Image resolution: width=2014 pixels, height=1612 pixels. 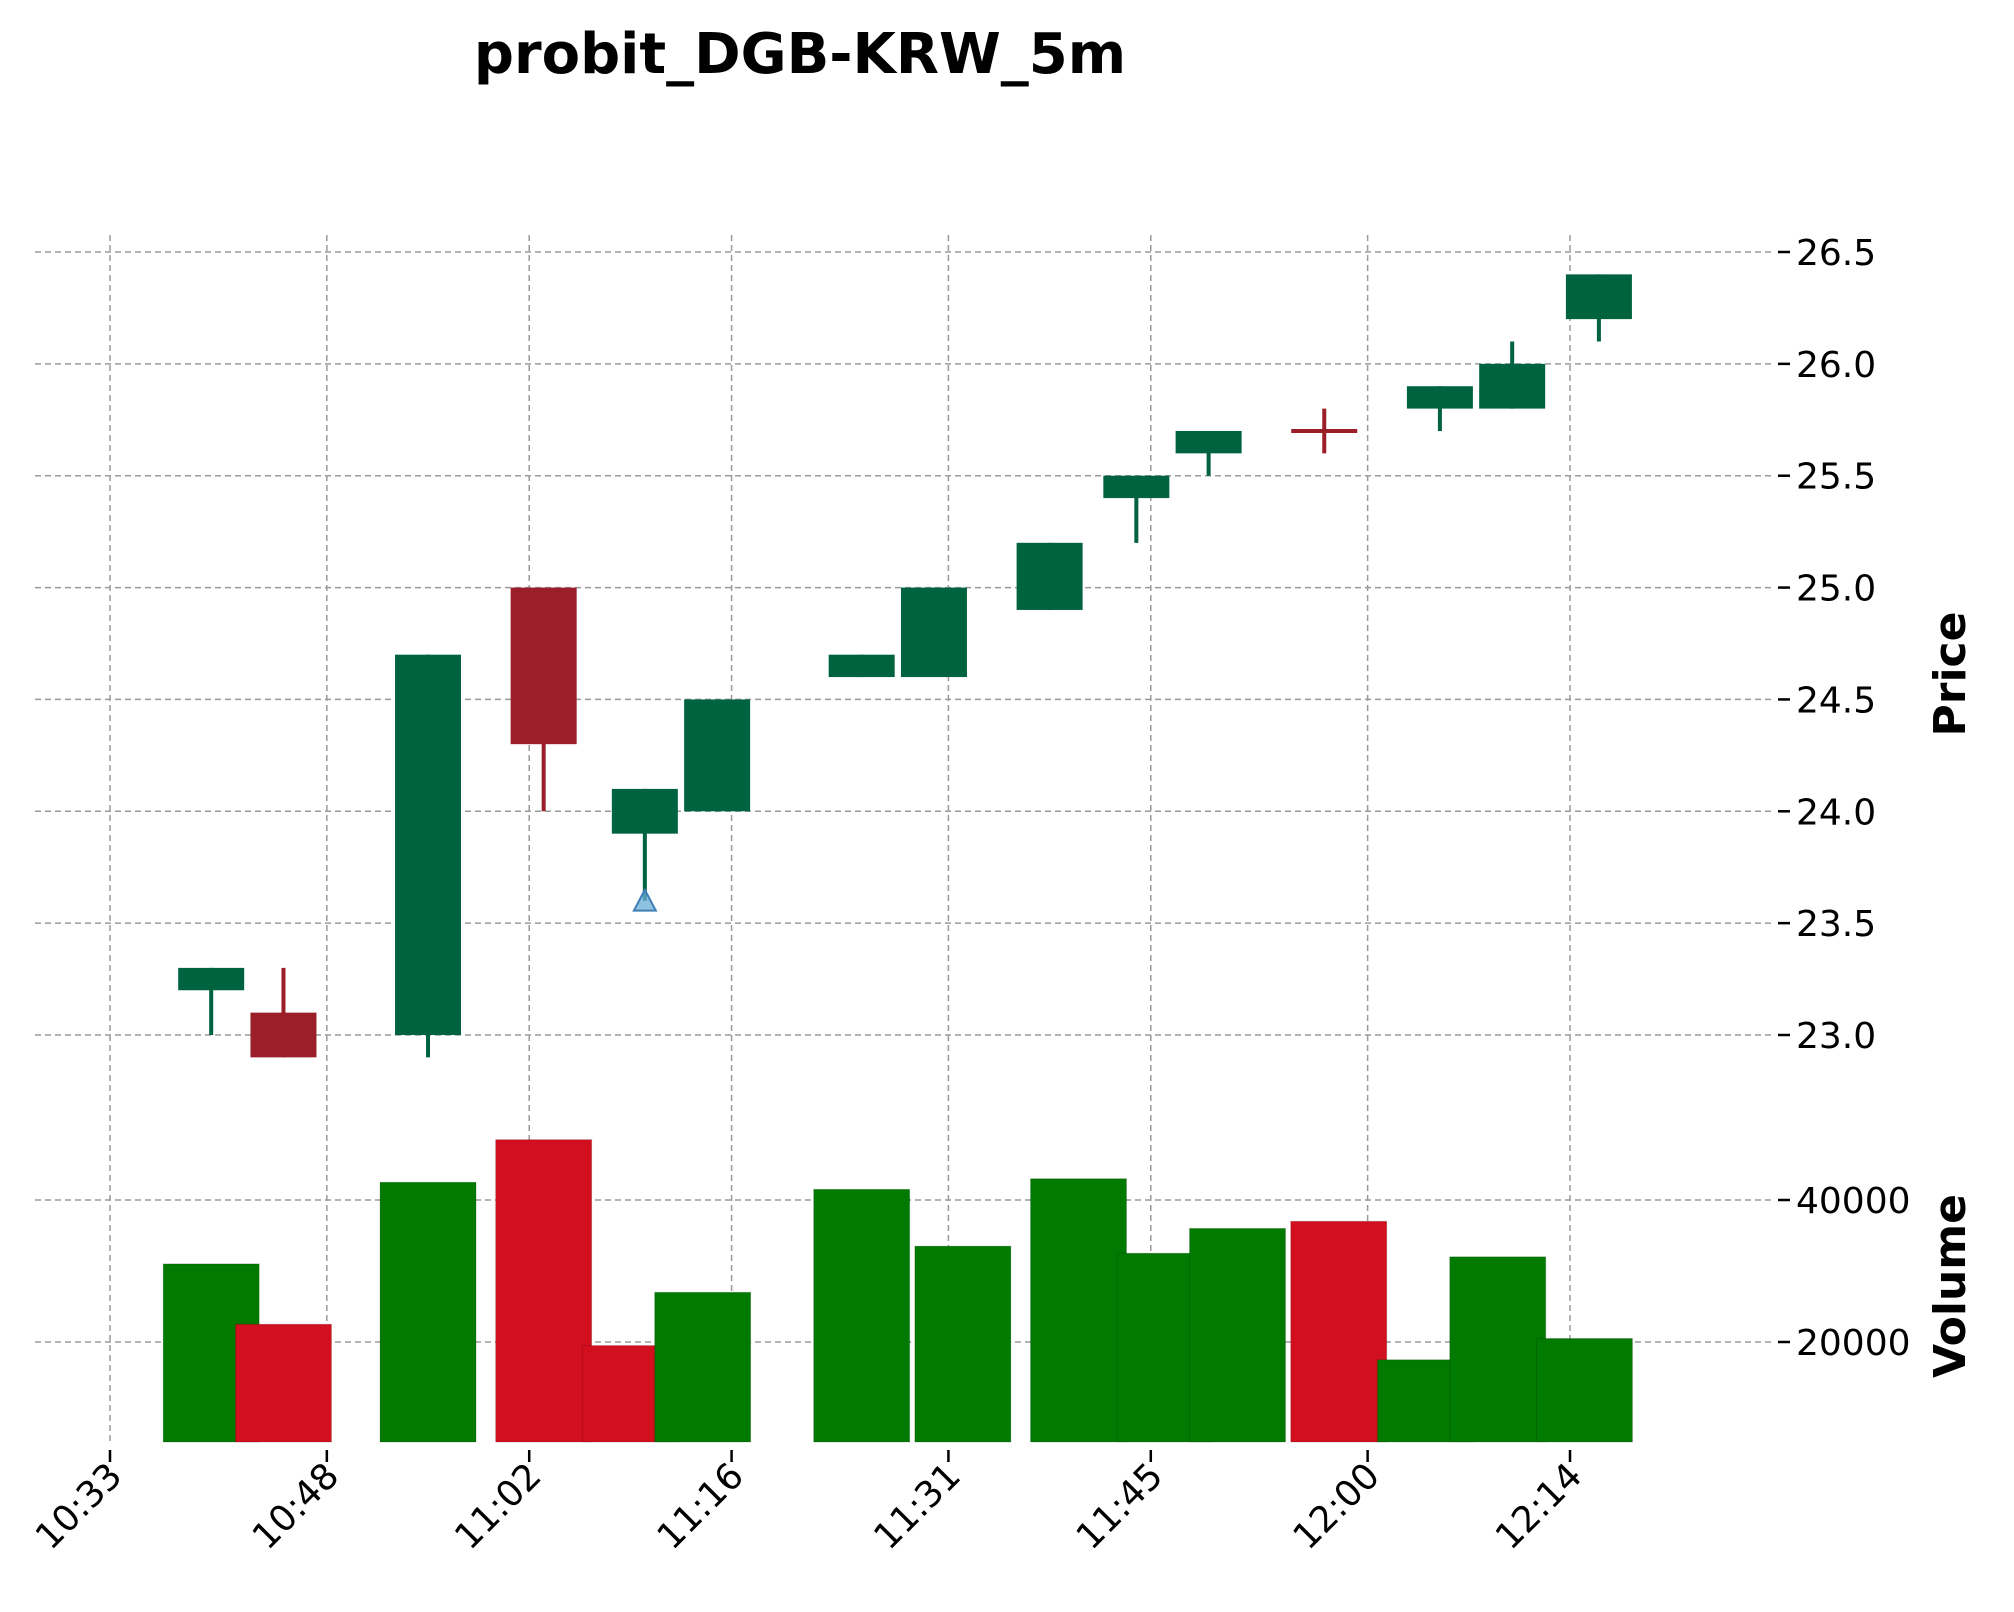 What do you see at coordinates (1836, 1036) in the screenshot?
I see `price-tick-label: 23.0` at bounding box center [1836, 1036].